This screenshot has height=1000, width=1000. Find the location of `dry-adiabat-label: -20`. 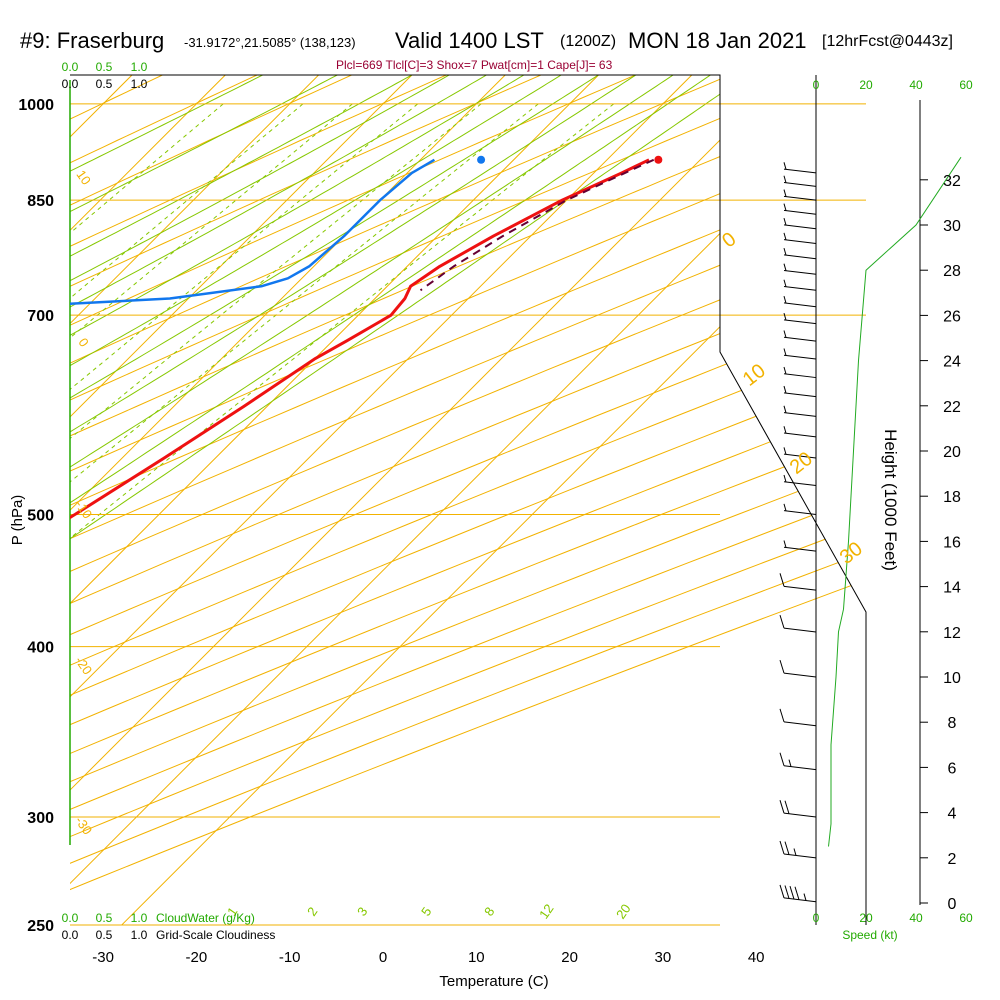

dry-adiabat-label: -20 is located at coordinates (83, 665).